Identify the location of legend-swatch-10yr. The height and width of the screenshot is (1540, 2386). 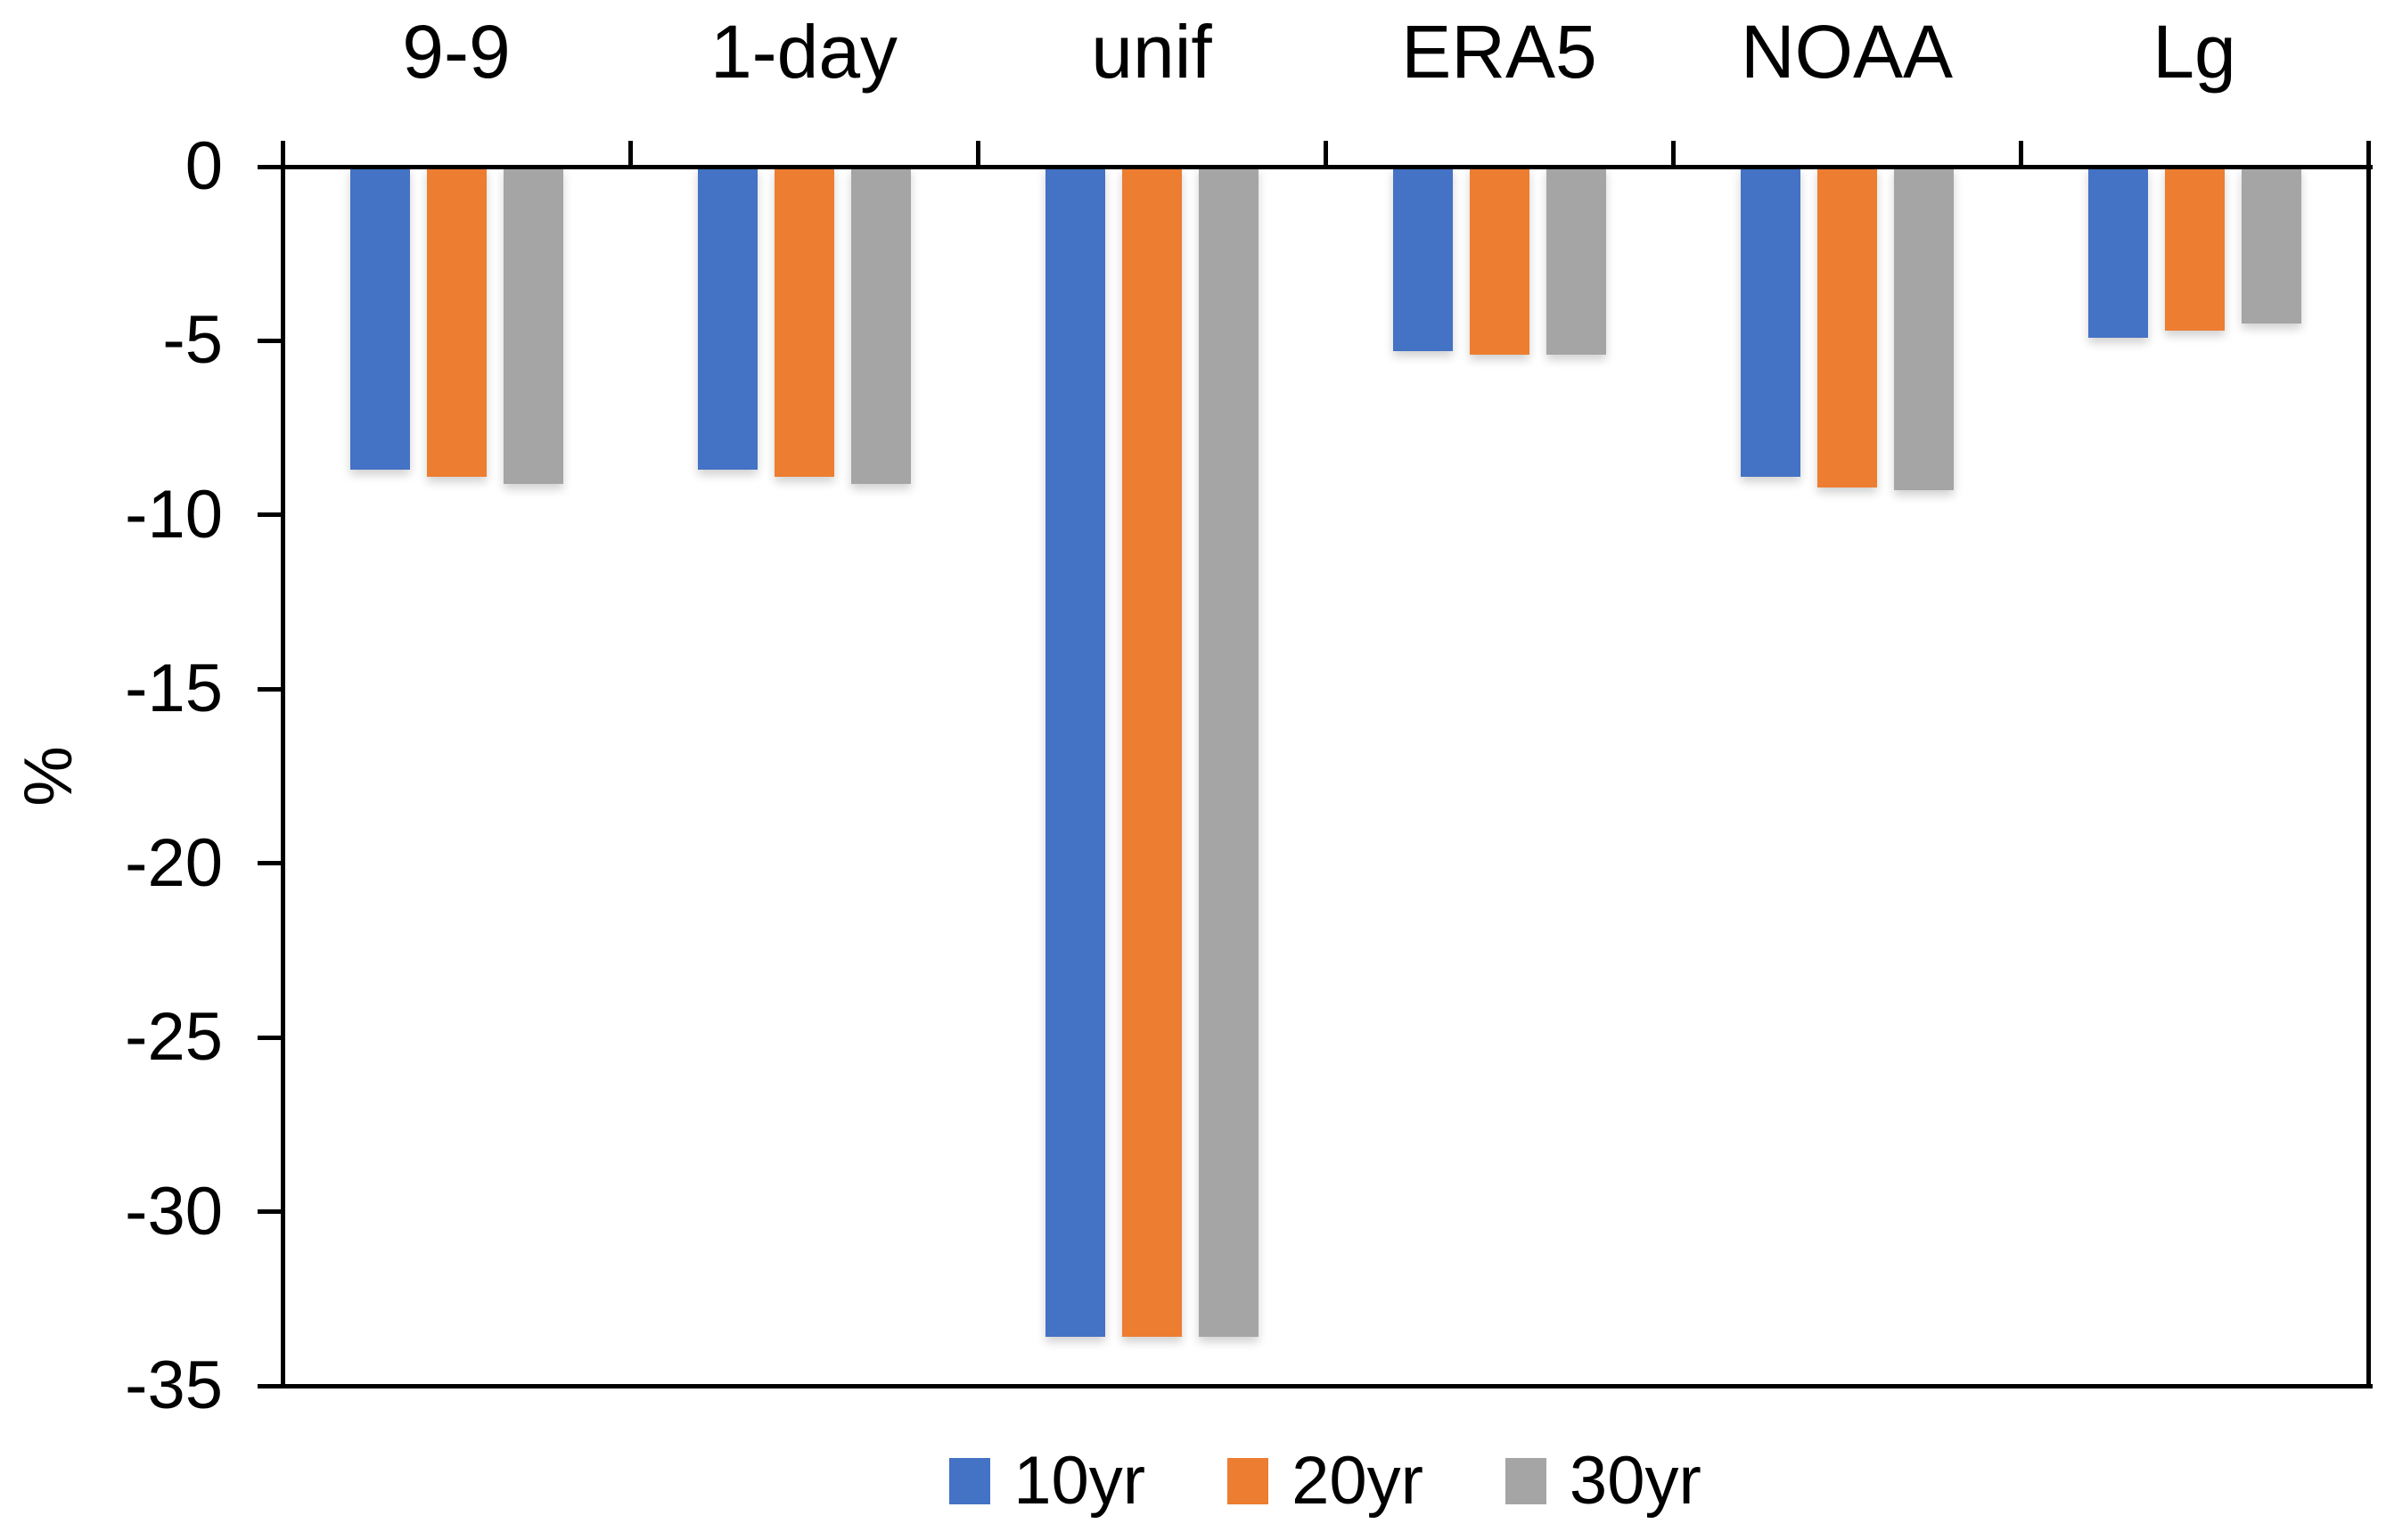
(970, 1481).